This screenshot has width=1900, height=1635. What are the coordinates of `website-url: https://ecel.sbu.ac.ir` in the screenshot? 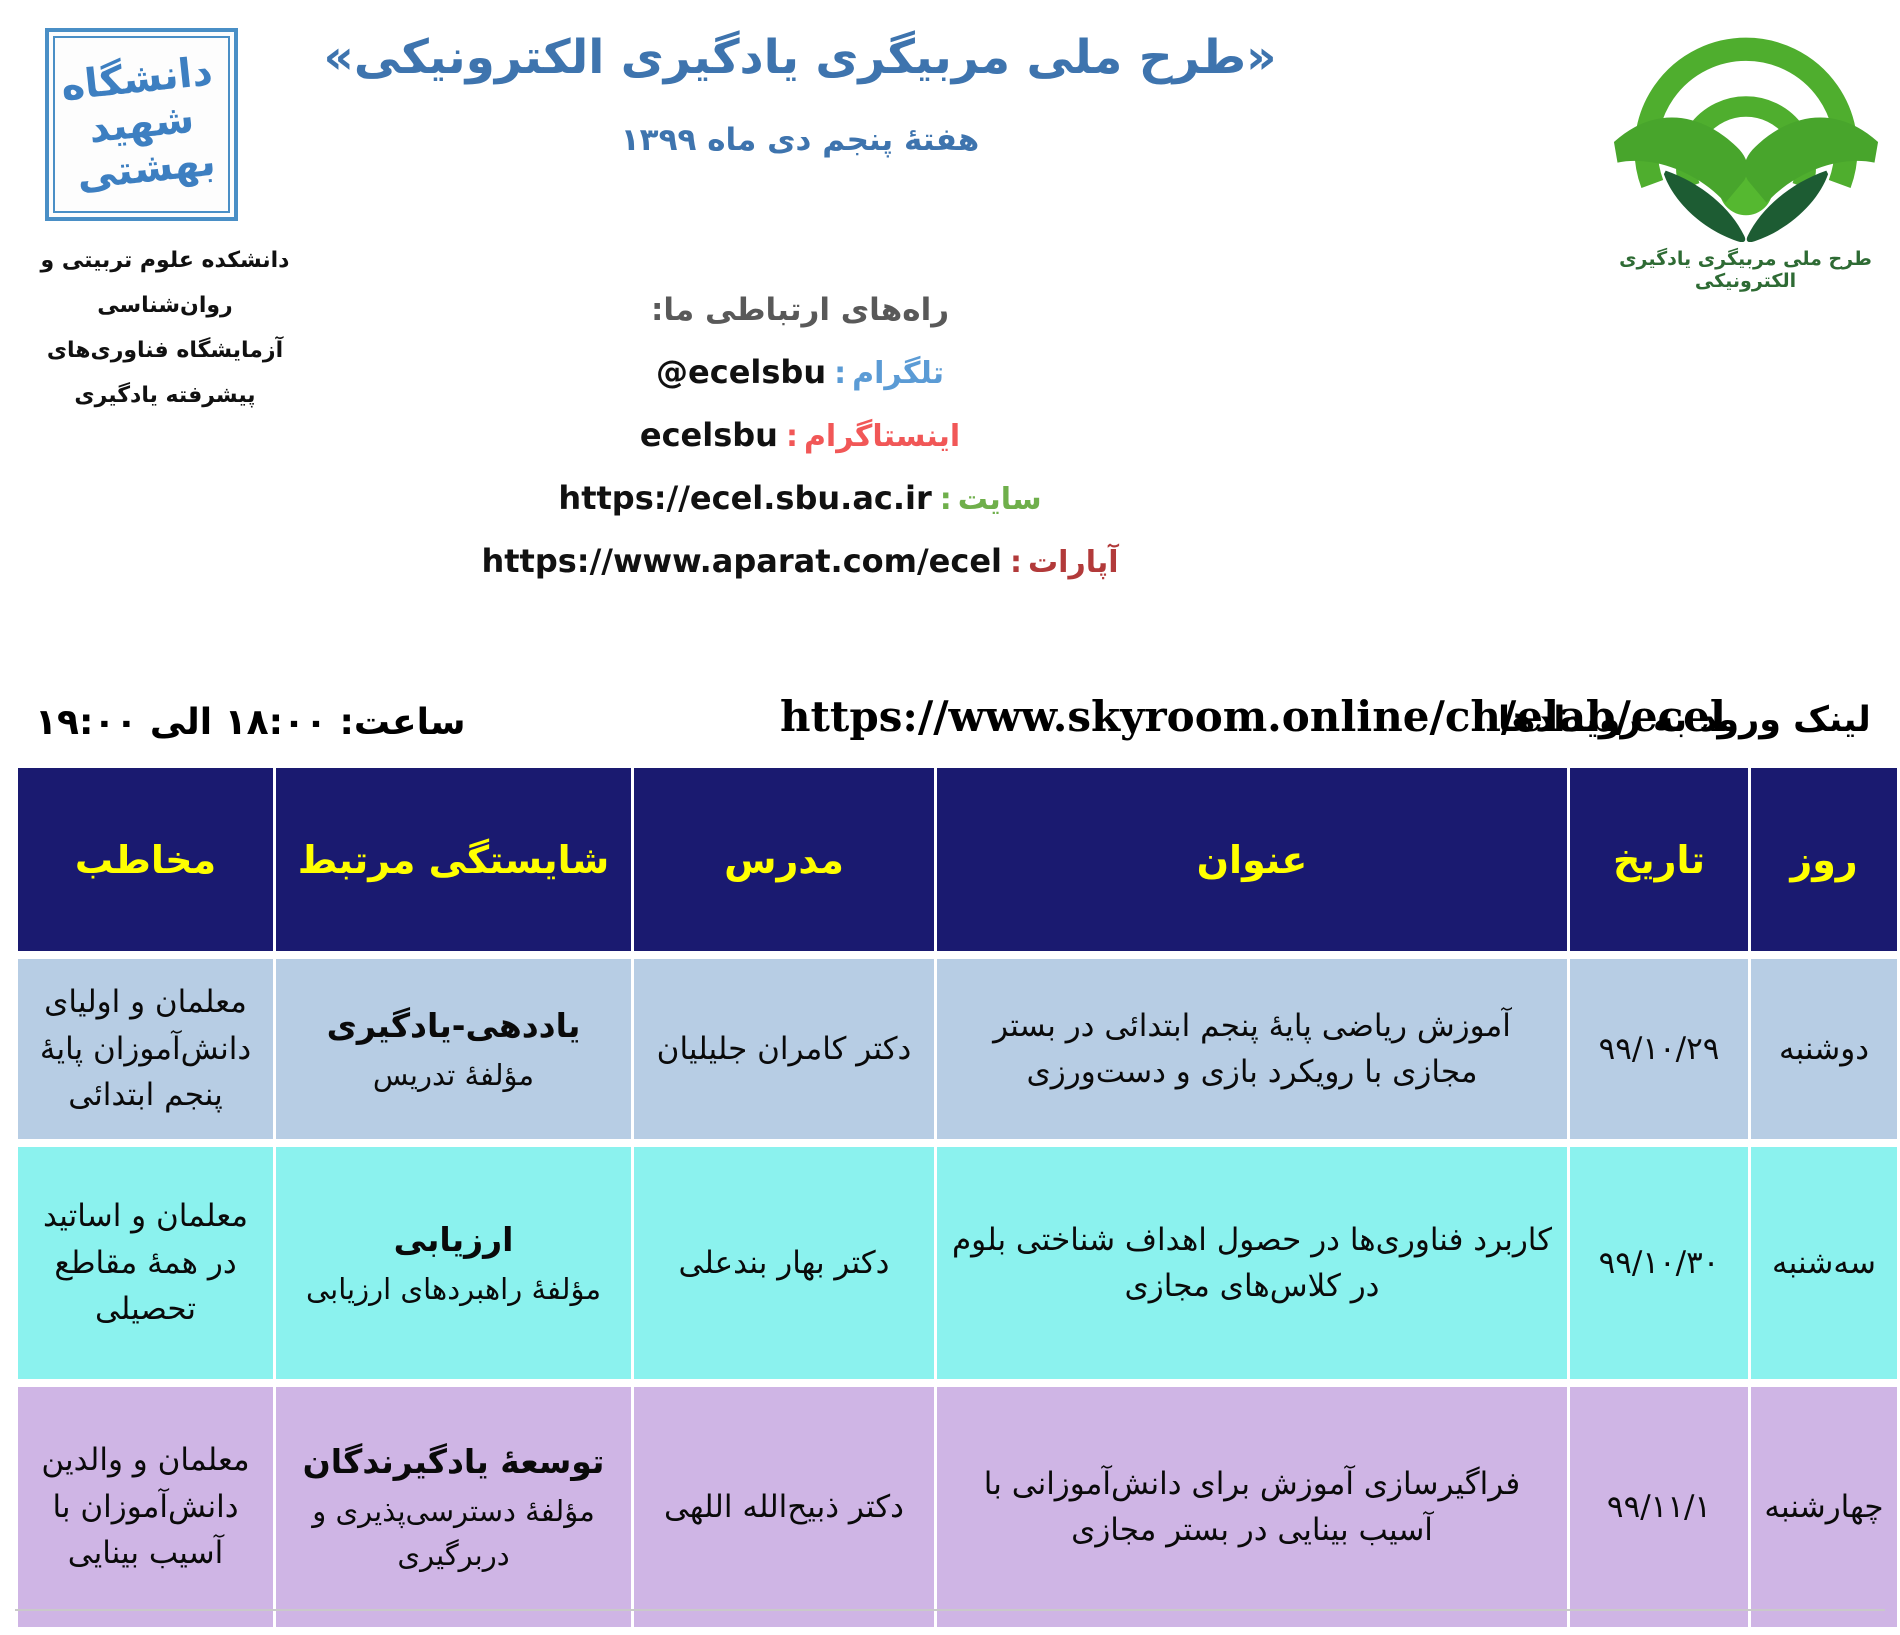 It's located at (745, 498).